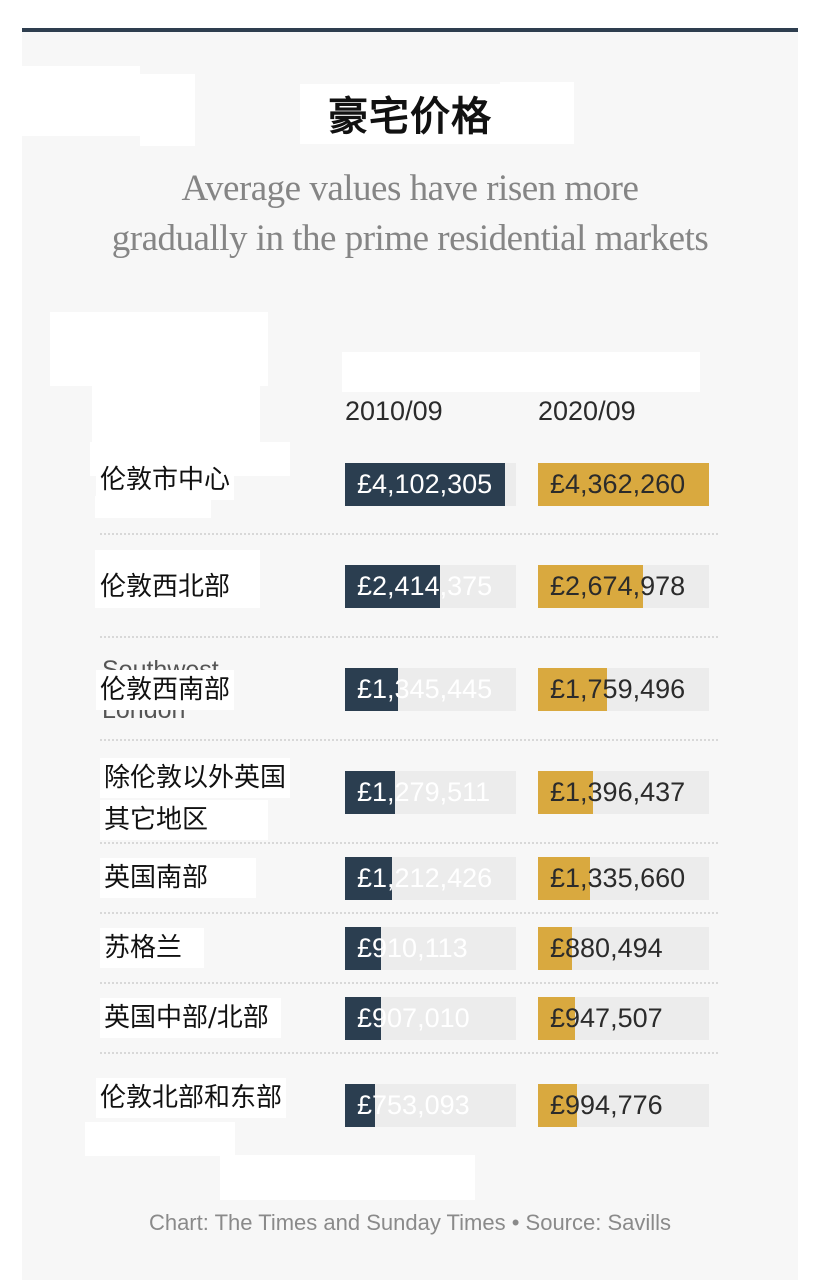  What do you see at coordinates (410, 117) in the screenshot?
I see `page-title: 豪宅价格` at bounding box center [410, 117].